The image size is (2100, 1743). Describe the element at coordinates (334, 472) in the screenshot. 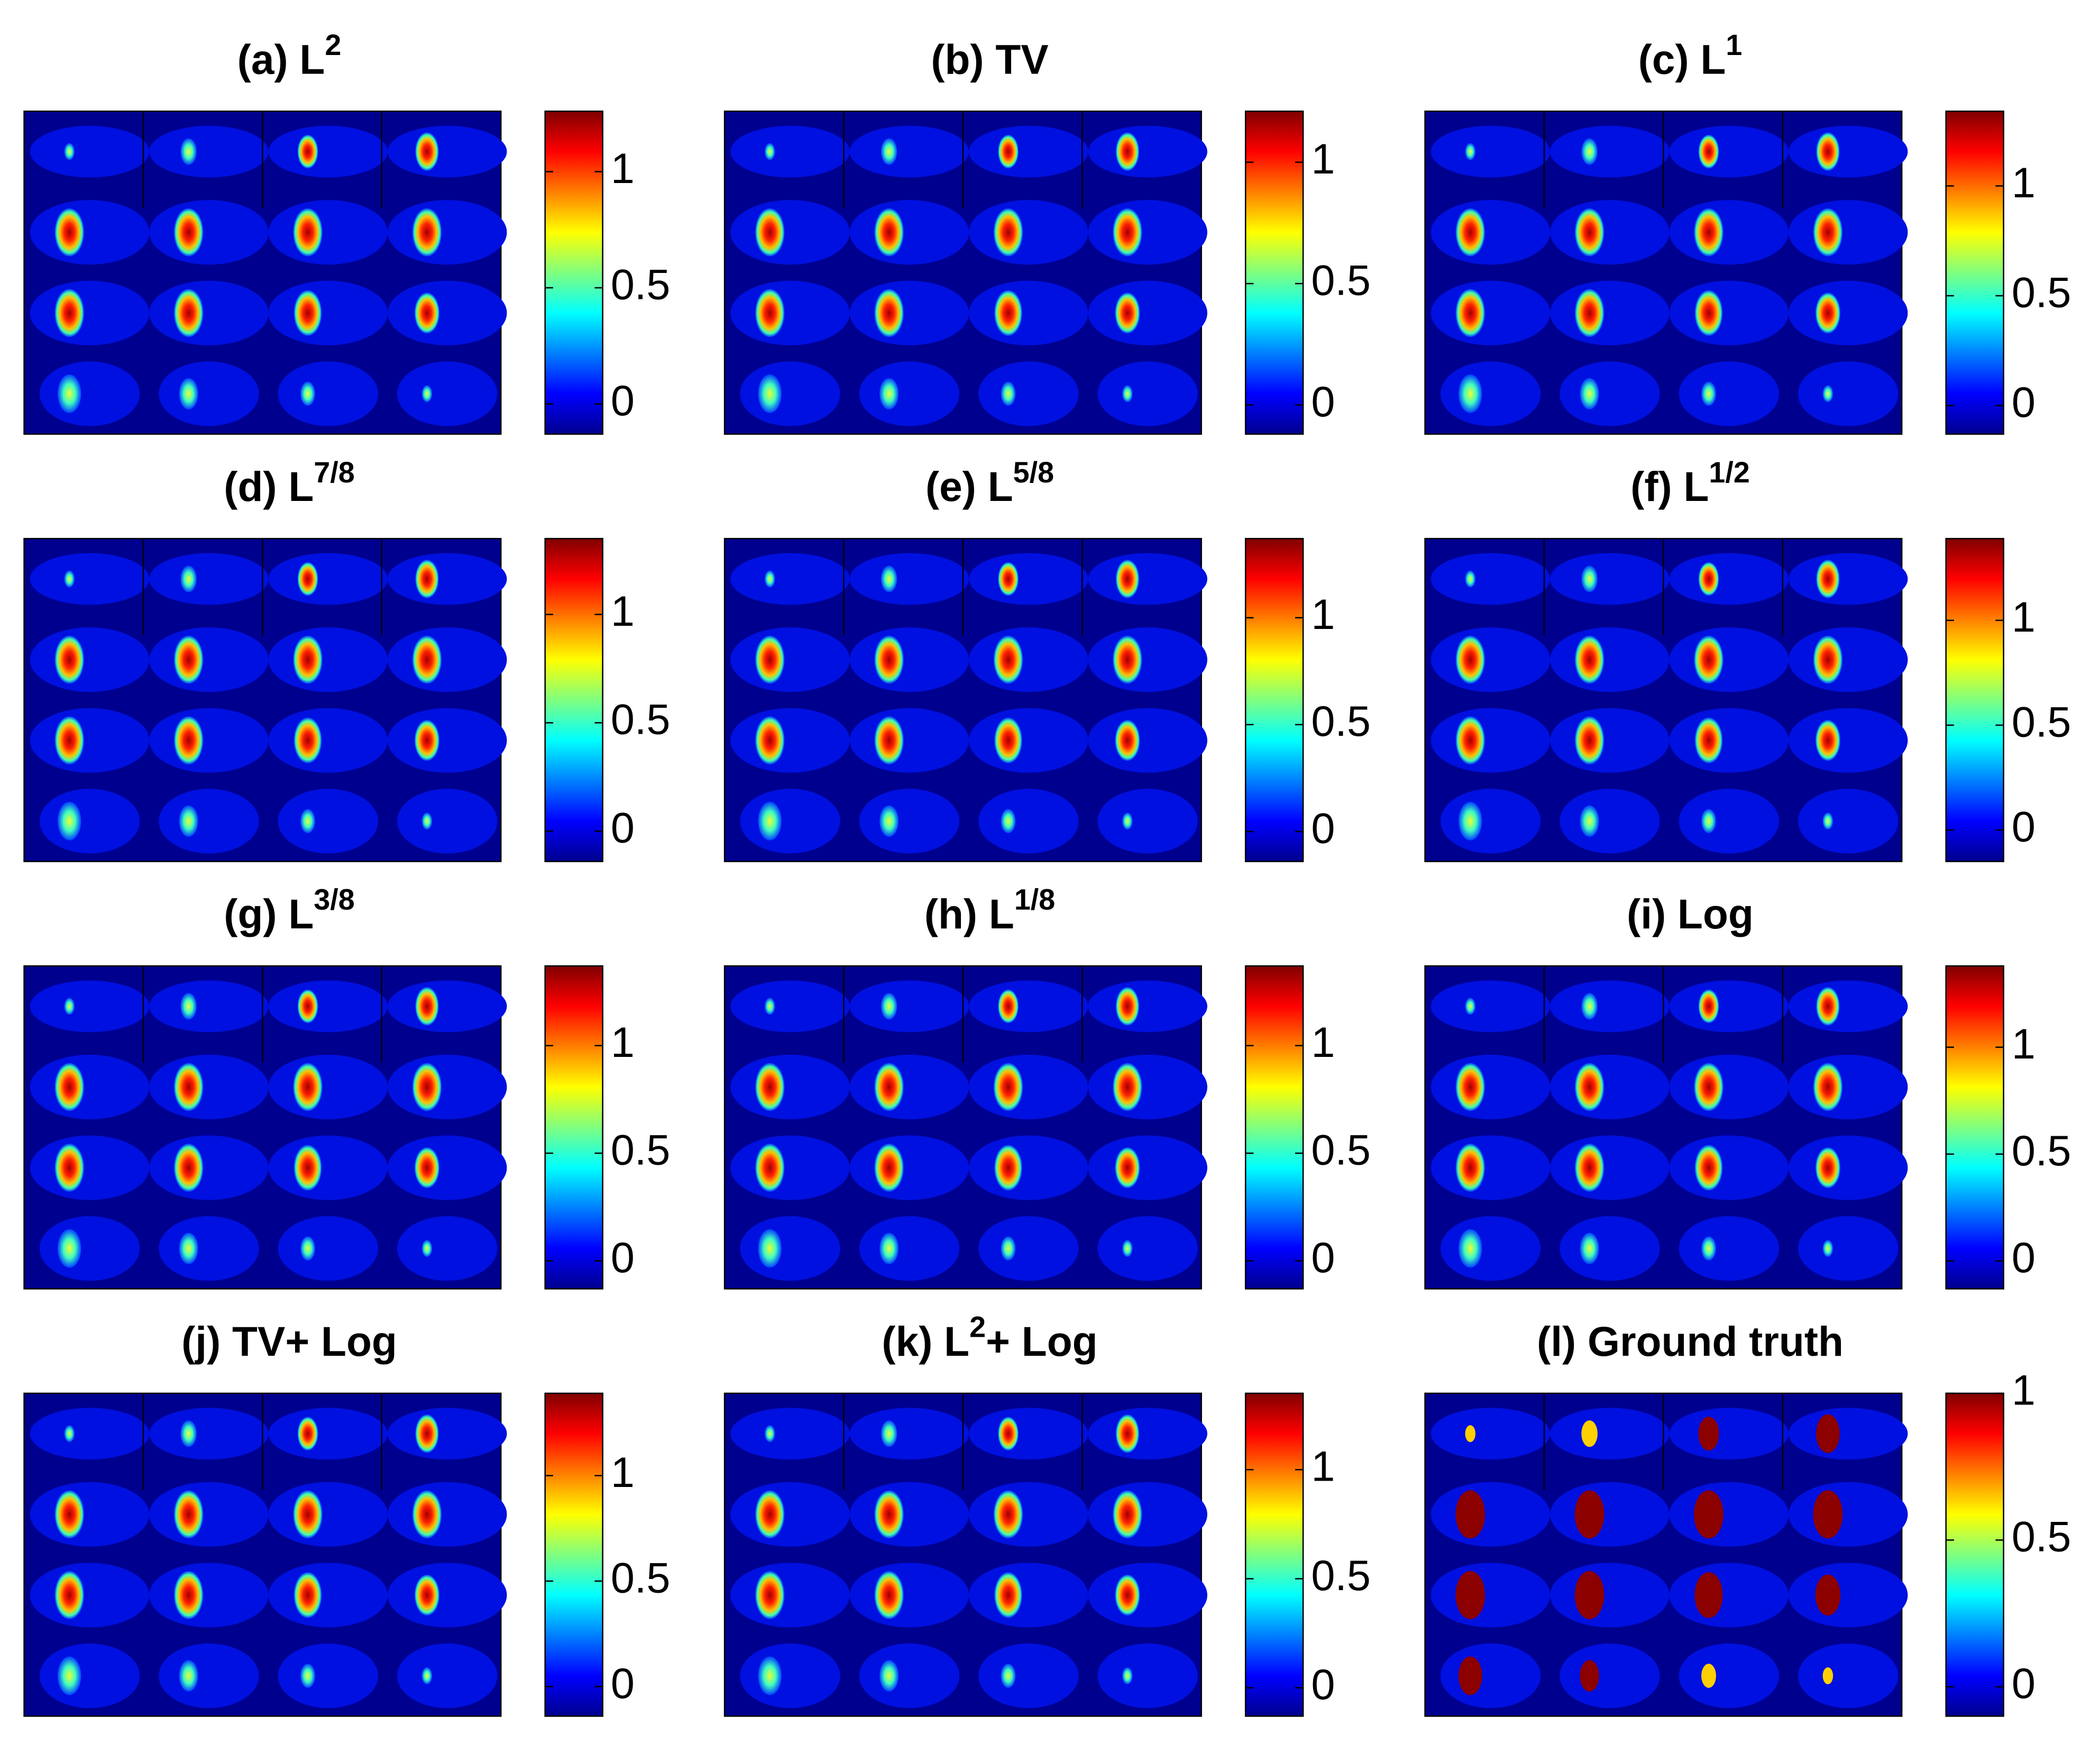

I see `title-superscript: 7/8` at that location.